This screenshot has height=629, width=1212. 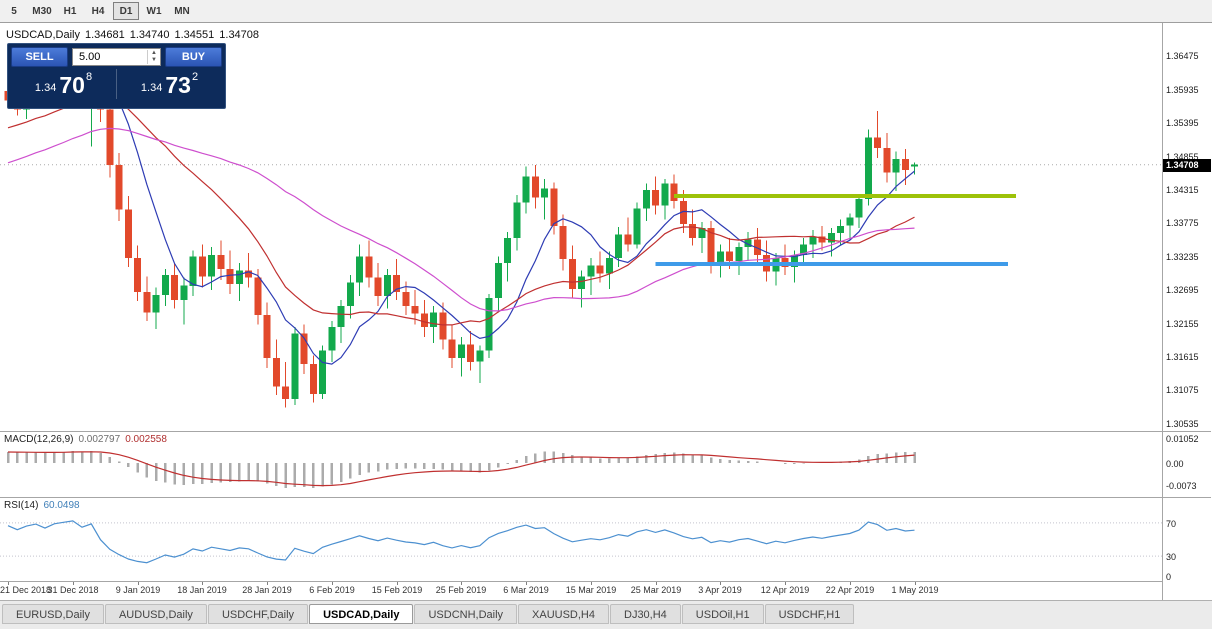 I want to click on chart-ohlc-info: USDCAD,Daily 1.34681 1.34740 1.34551 1.34708, so click(x=135, y=35).